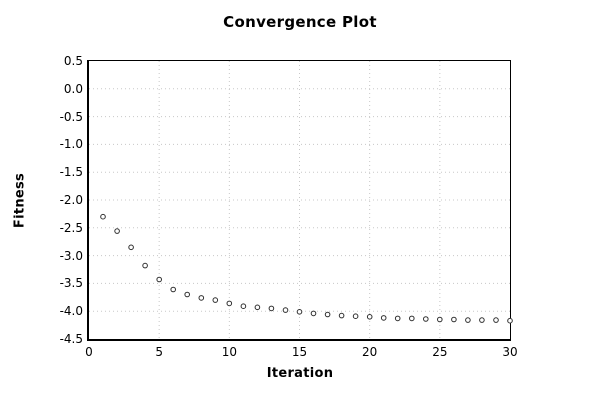 Image resolution: width=600 pixels, height=400 pixels. I want to click on y-tick-label: -2.0, so click(71, 200).